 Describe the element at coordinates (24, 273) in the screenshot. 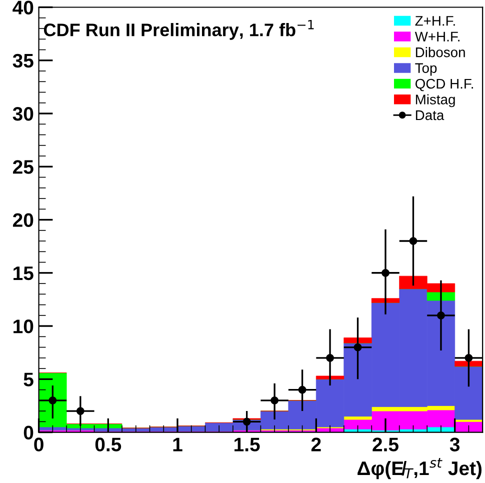

I see `y-tick-label: 15` at that location.